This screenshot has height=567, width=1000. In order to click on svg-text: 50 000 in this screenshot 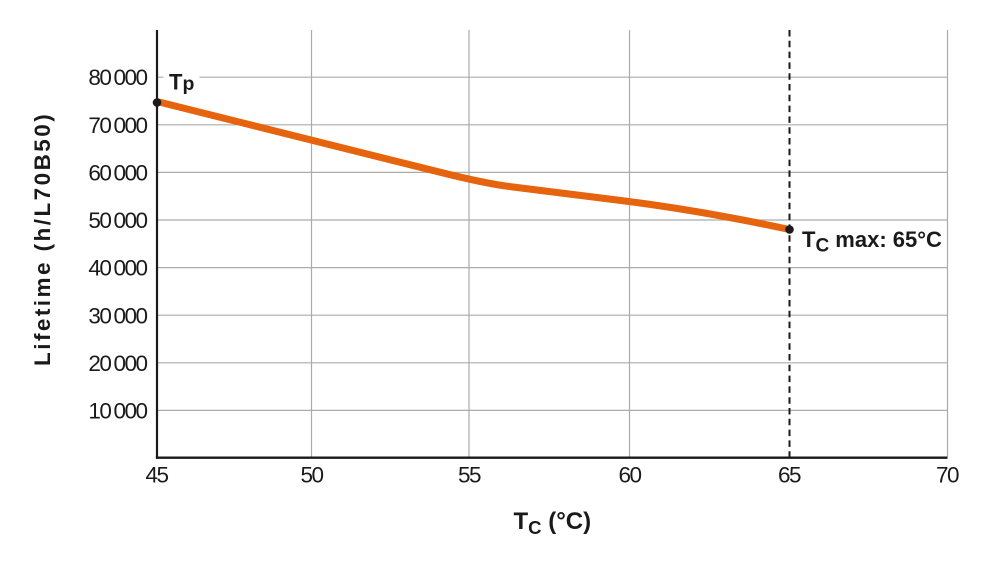, I will do `click(117, 220)`.